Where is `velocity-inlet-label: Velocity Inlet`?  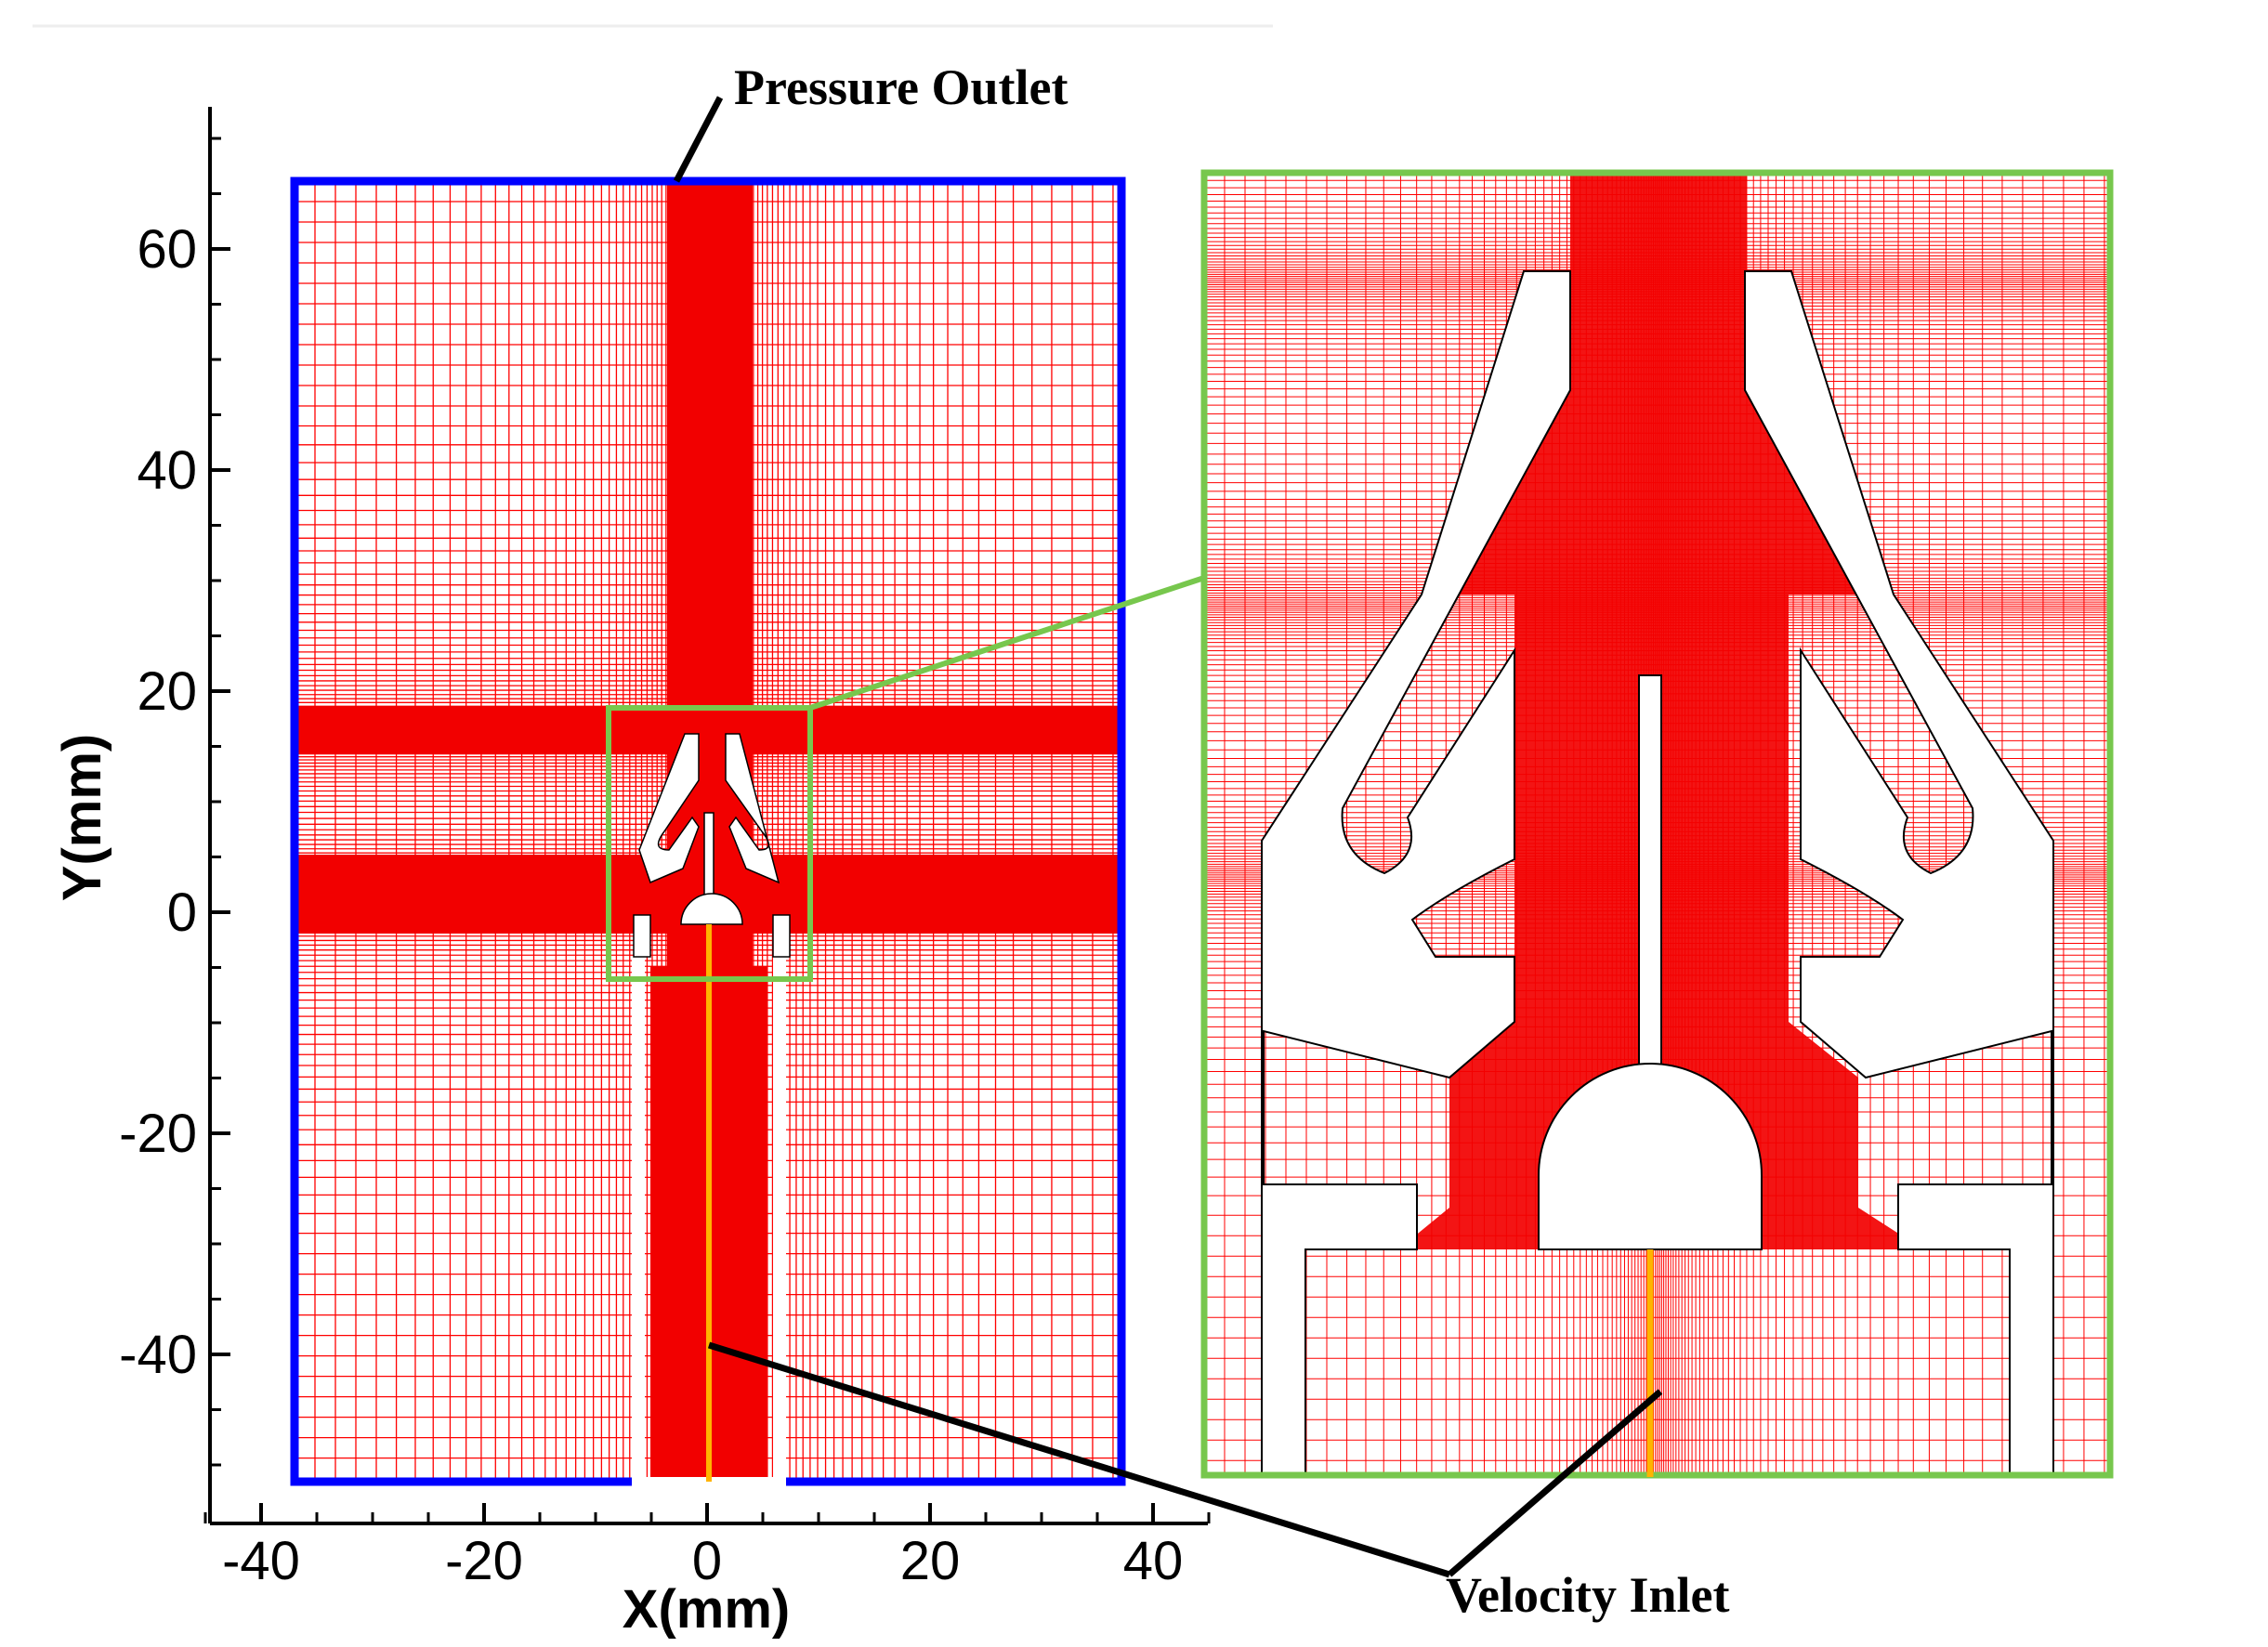
velocity-inlet-label: Velocity Inlet is located at coordinates (1587, 1595).